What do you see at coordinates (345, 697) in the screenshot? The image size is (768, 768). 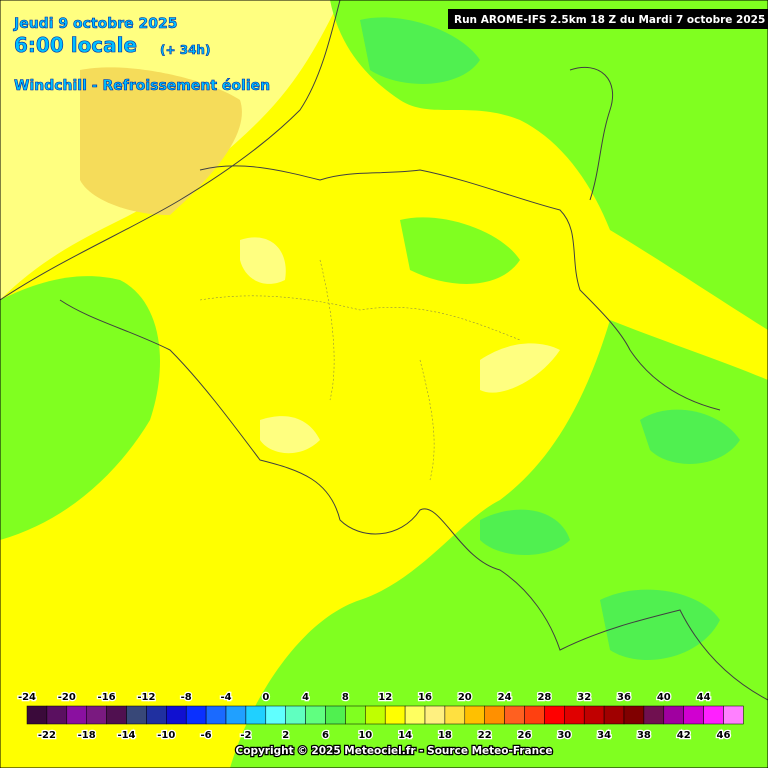 I see `legend-label: 8` at bounding box center [345, 697].